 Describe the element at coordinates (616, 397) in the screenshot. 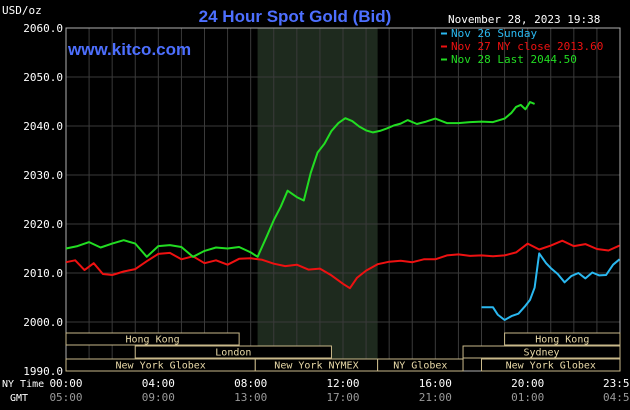

I see `x-tick-label-gmt: 04:59` at that location.